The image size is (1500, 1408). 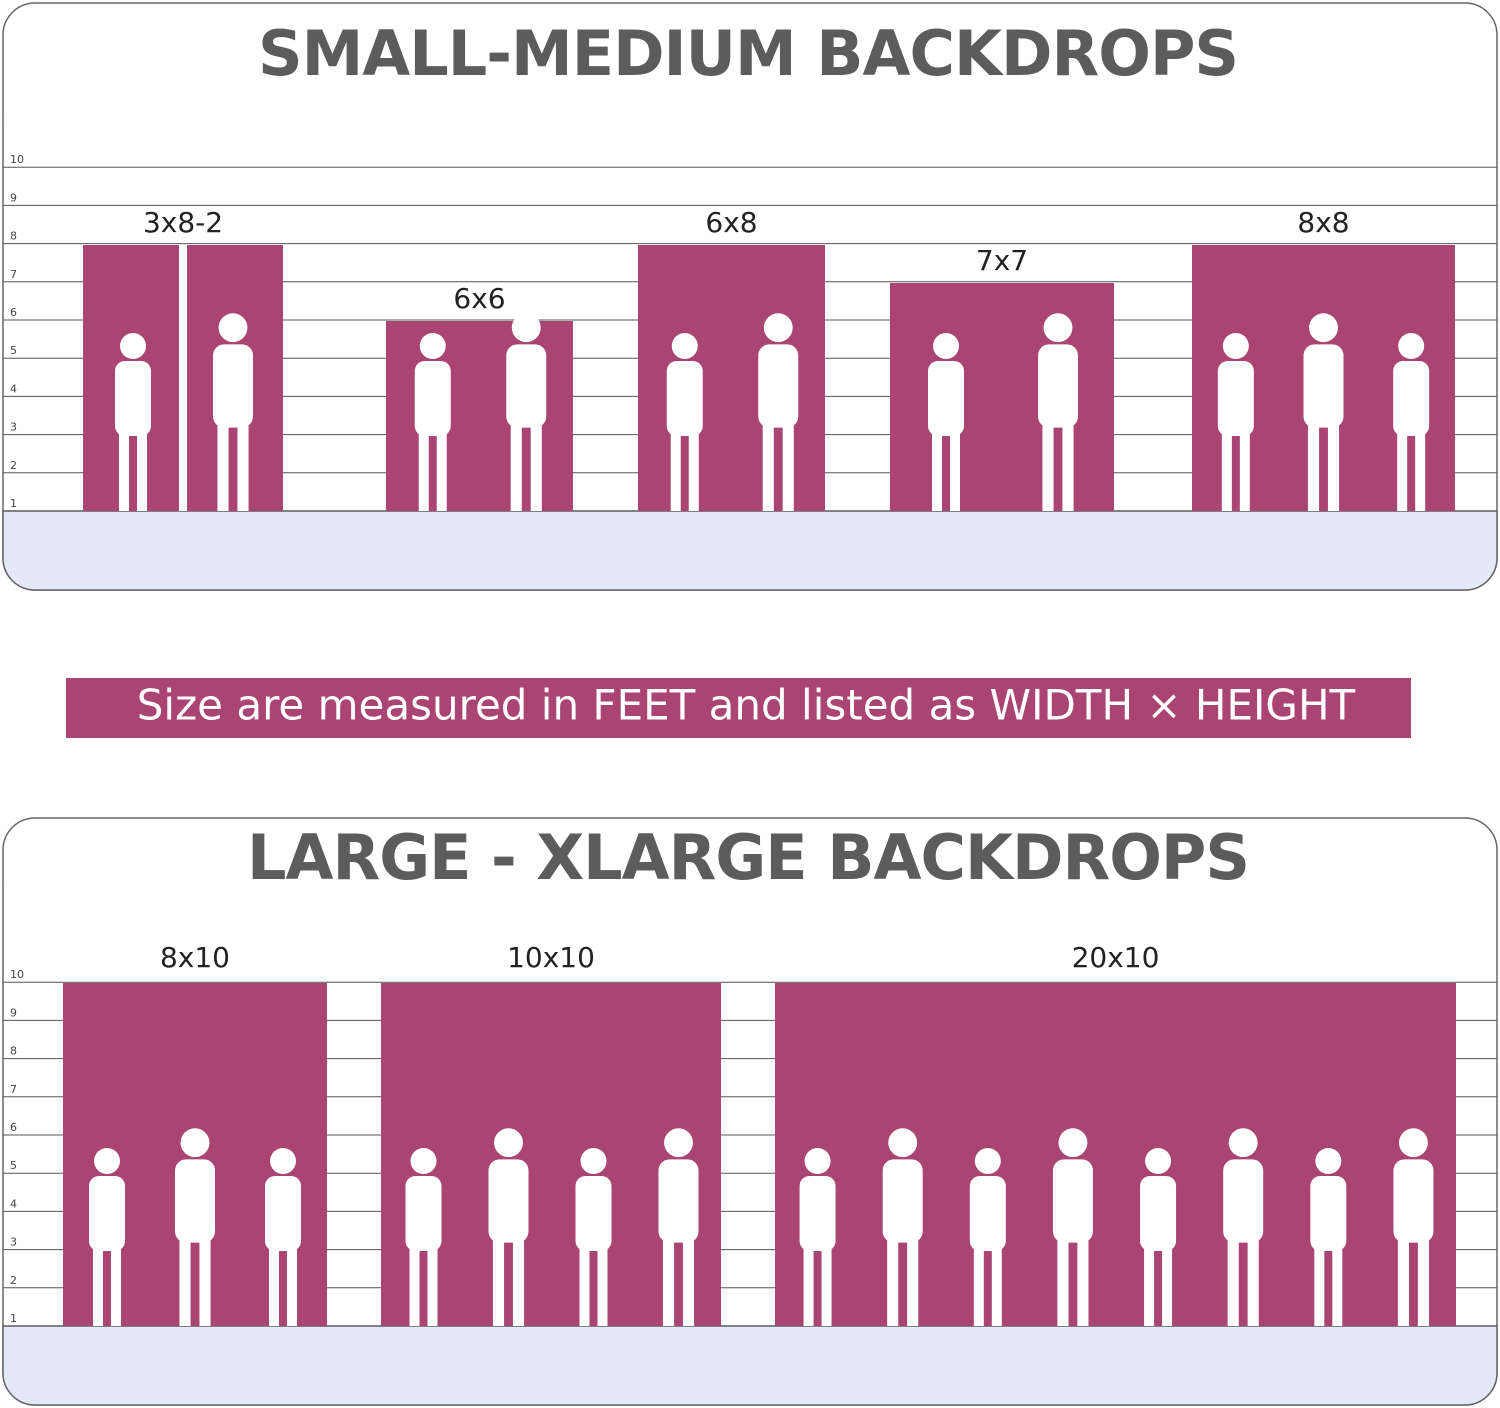 What do you see at coordinates (748, 53) in the screenshot?
I see `panel-title: SMALL-MEDIUM BACKDROPS` at bounding box center [748, 53].